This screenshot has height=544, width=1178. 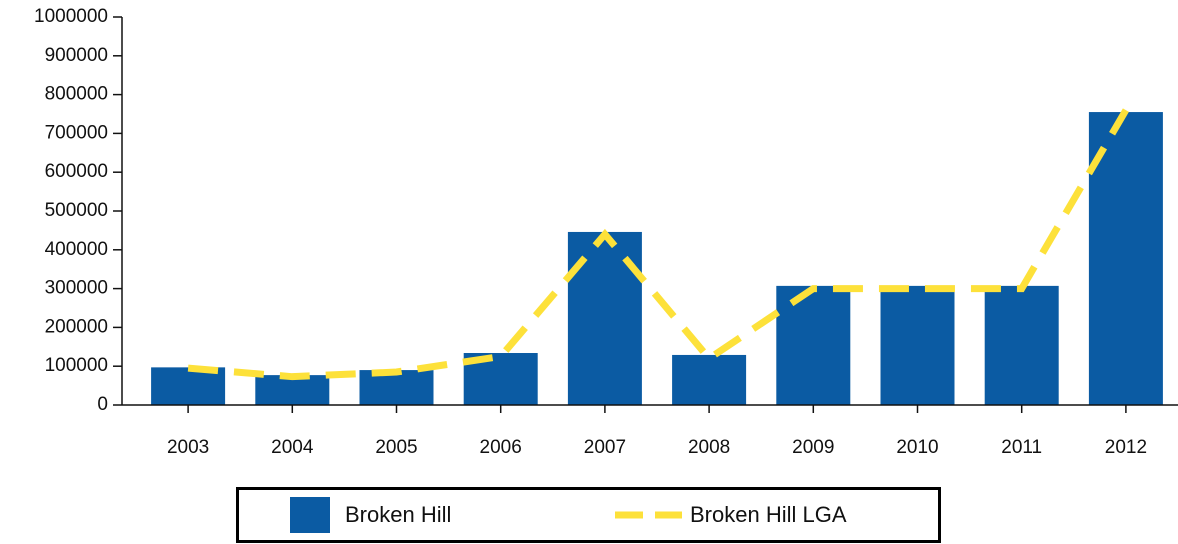 I want to click on y-tick-label: 500000, so click(x=76, y=210).